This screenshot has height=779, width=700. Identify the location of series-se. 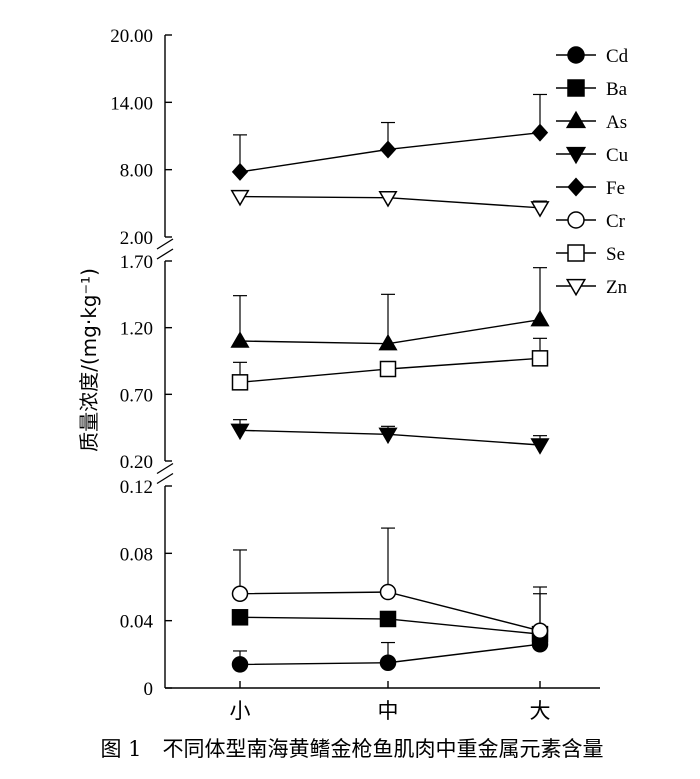
(390, 364).